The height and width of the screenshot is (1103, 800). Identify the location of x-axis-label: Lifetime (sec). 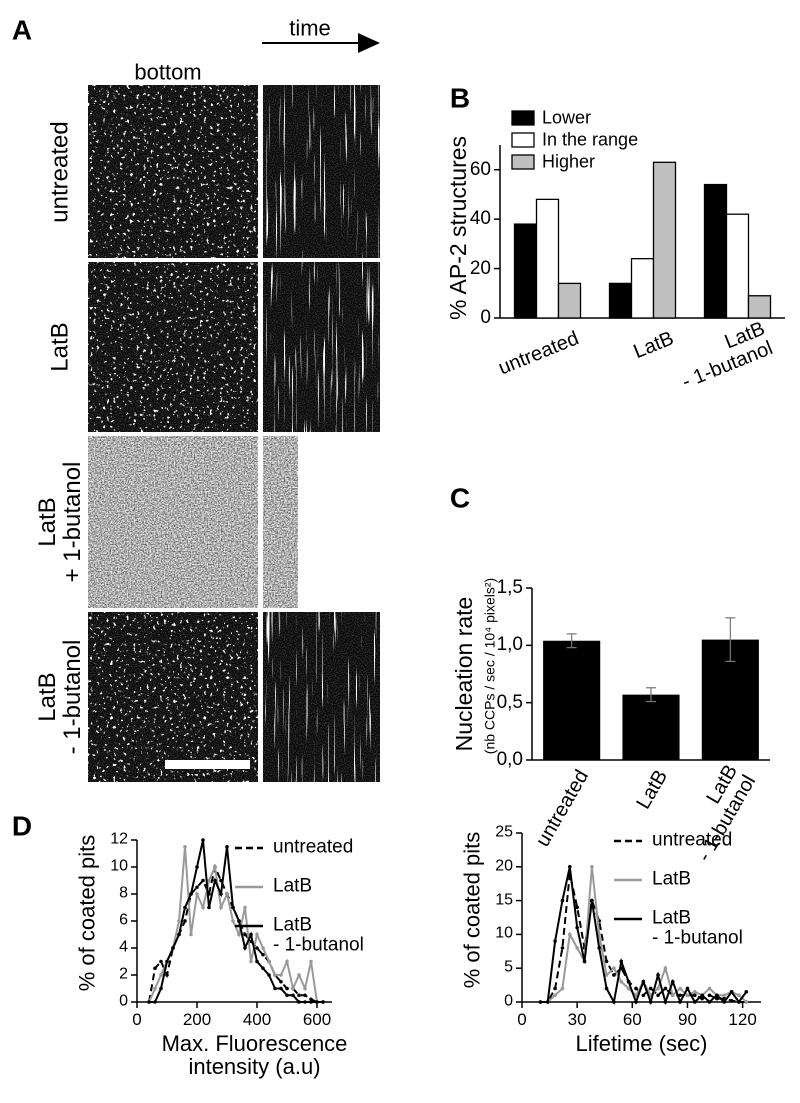
(641, 1043).